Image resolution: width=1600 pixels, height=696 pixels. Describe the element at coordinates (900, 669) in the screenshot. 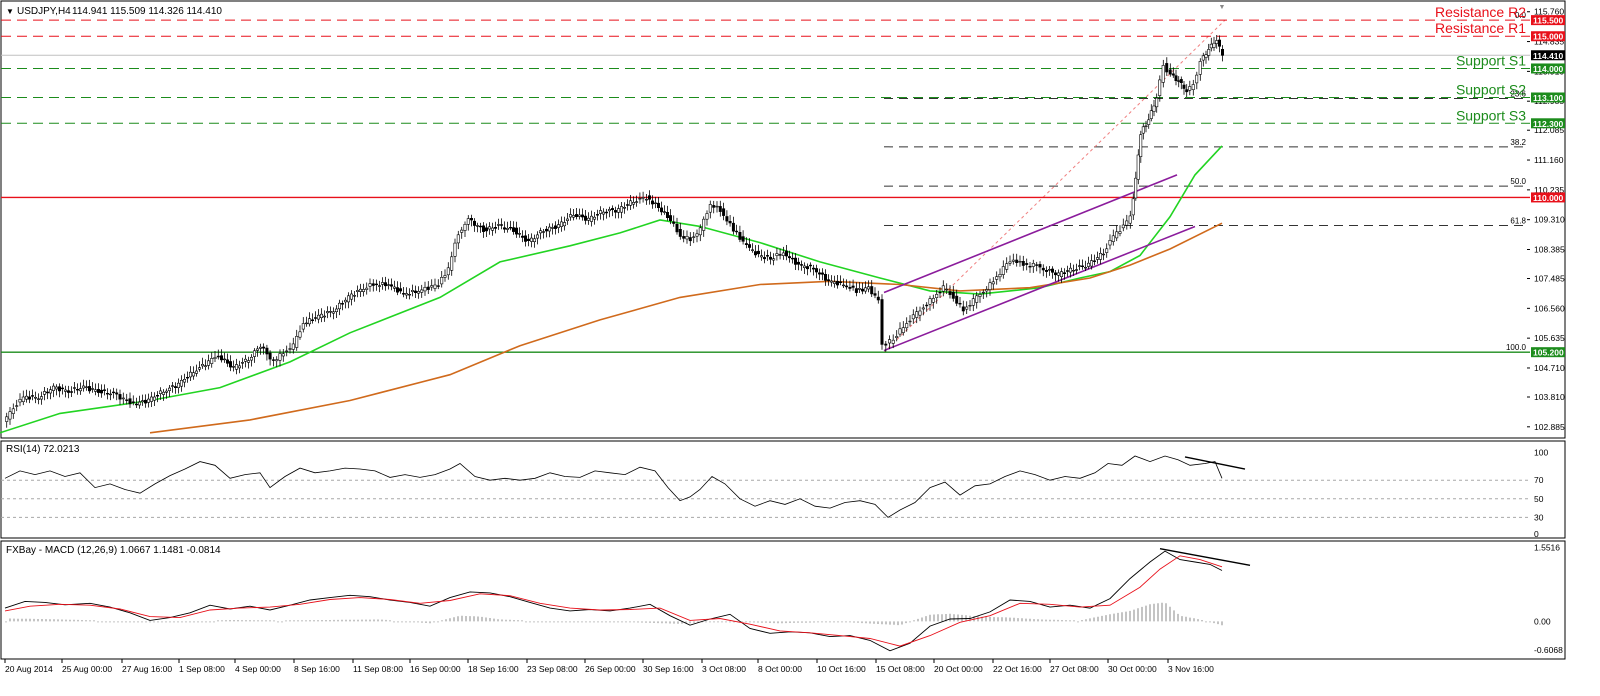

I see `x-axis-tick-label: 15 Oct 08:00` at that location.